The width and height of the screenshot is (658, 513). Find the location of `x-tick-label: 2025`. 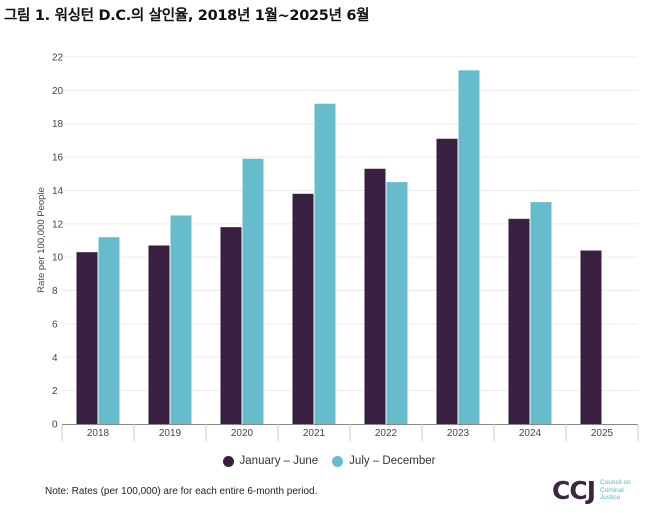

x-tick-label: 2025 is located at coordinates (602, 433).